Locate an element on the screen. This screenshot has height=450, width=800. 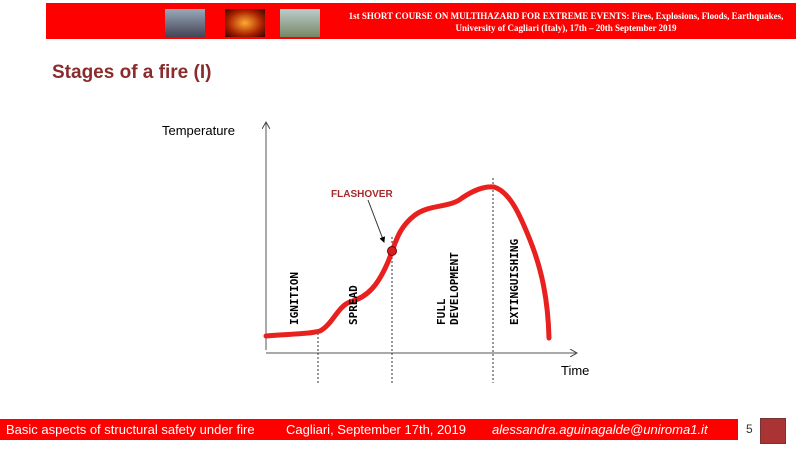
flashover-label: FLASHOVER is located at coordinates (362, 194).